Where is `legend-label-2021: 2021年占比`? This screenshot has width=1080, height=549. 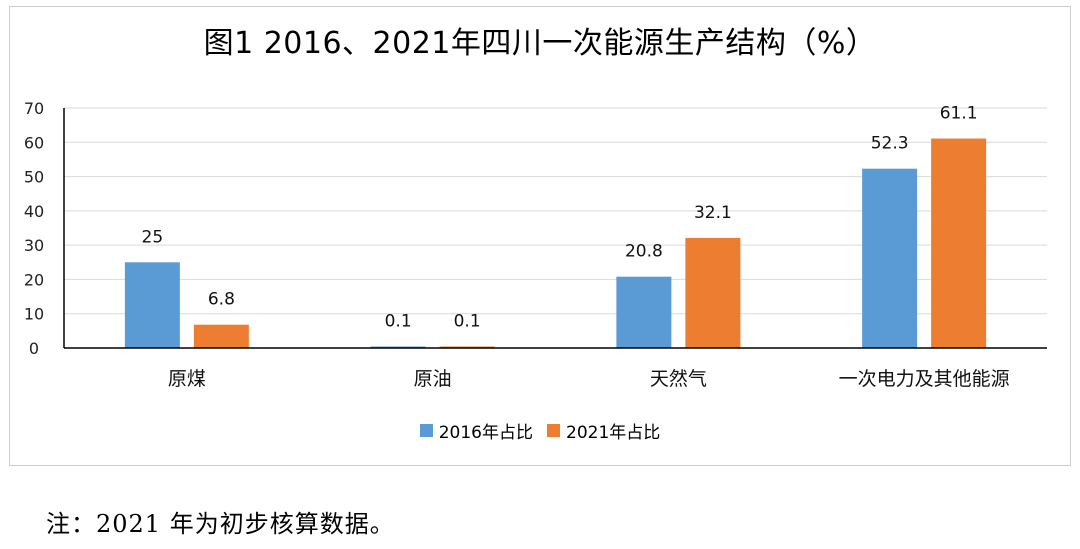 legend-label-2021: 2021年占比 is located at coordinates (613, 433).